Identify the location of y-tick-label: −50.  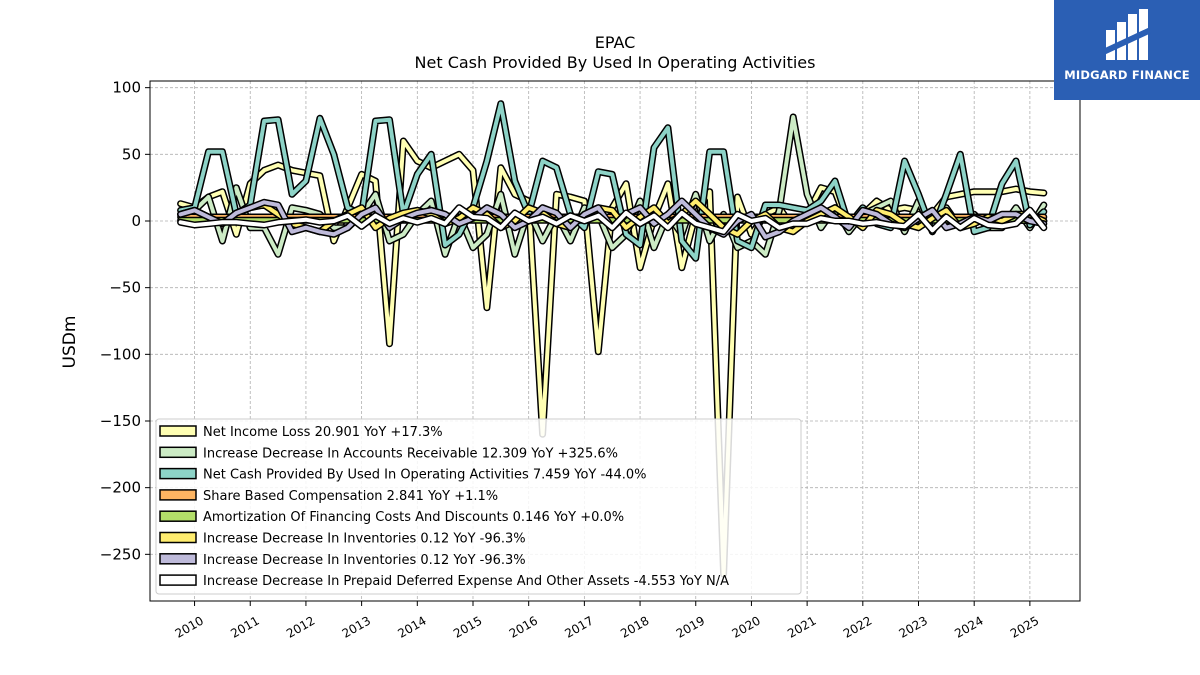
(125, 288).